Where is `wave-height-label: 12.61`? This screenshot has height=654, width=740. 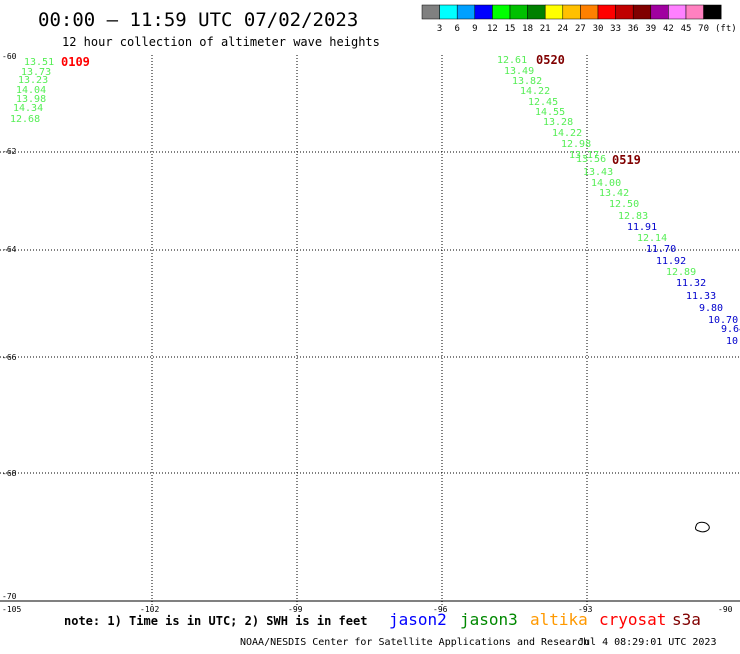 wave-height-label: 12.61 is located at coordinates (512, 60).